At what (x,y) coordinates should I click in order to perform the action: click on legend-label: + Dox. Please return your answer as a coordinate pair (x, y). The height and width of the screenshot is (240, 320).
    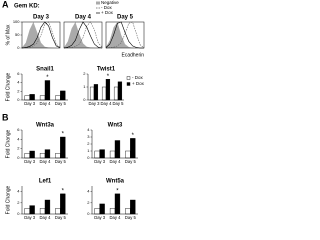
    Looking at the image, I should click on (107, 12).